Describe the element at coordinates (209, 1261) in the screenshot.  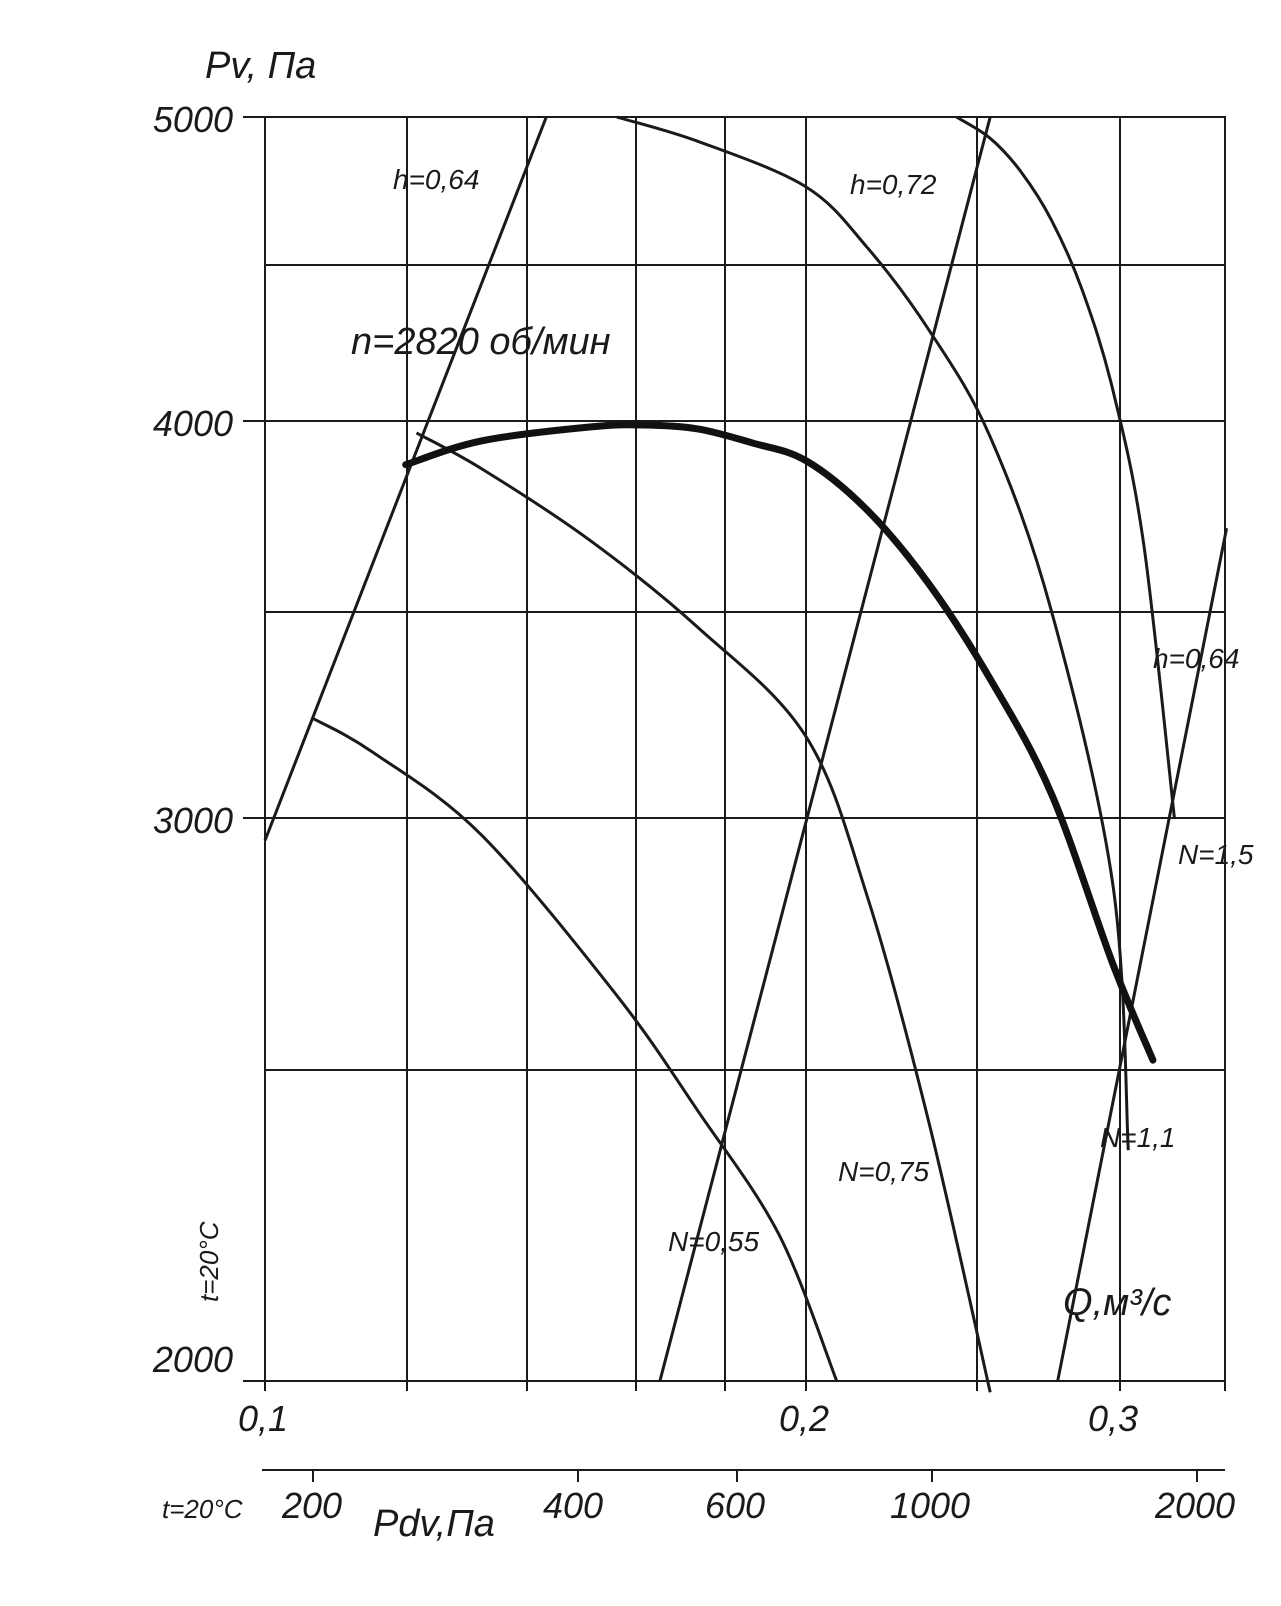
I see `temperature-label: t=20°C` at that location.